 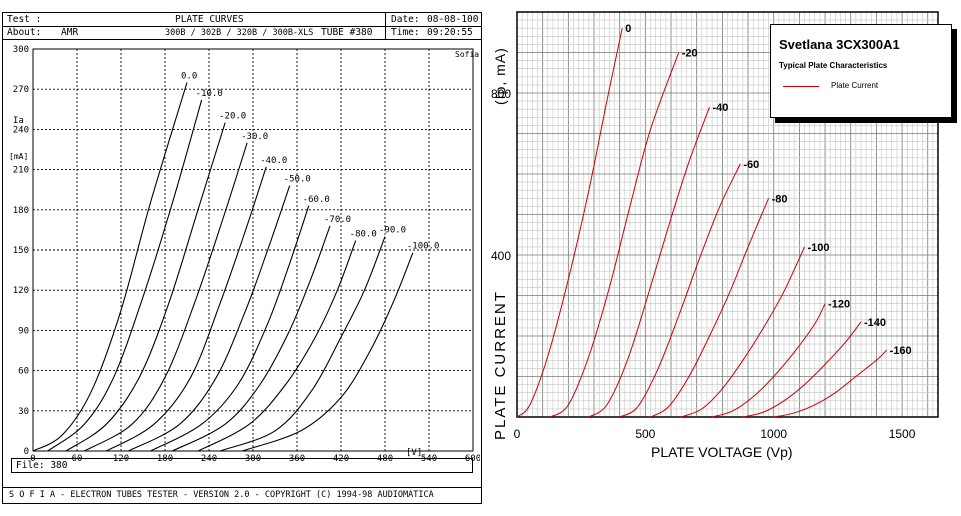 What do you see at coordinates (23, 412) in the screenshot?
I see `y-tick-label: 30` at bounding box center [23, 412].